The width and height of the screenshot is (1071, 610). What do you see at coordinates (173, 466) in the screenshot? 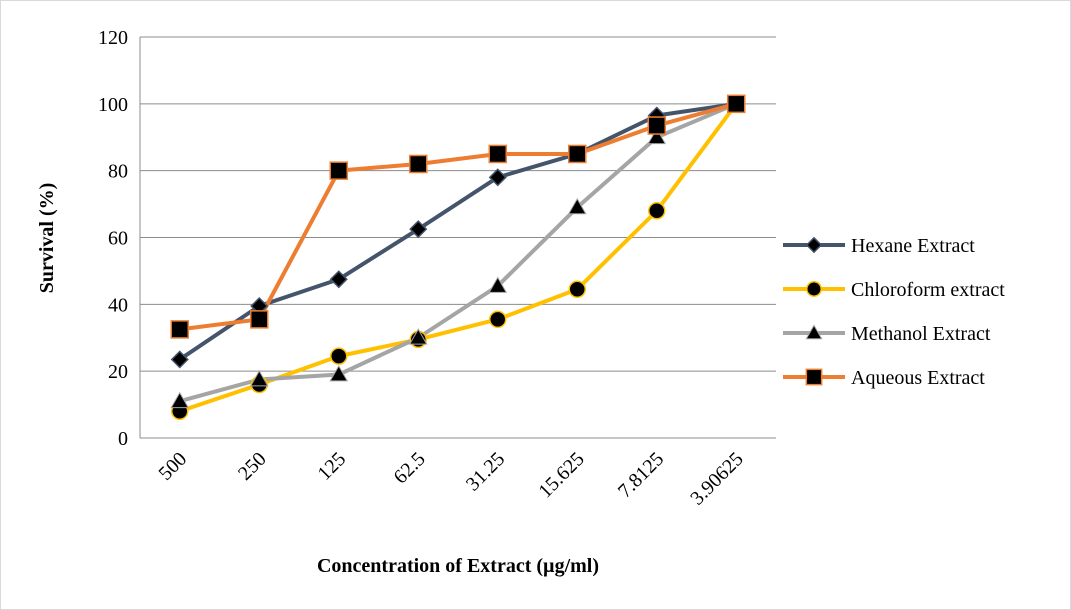
I see `x-tick-label: 500` at bounding box center [173, 466].